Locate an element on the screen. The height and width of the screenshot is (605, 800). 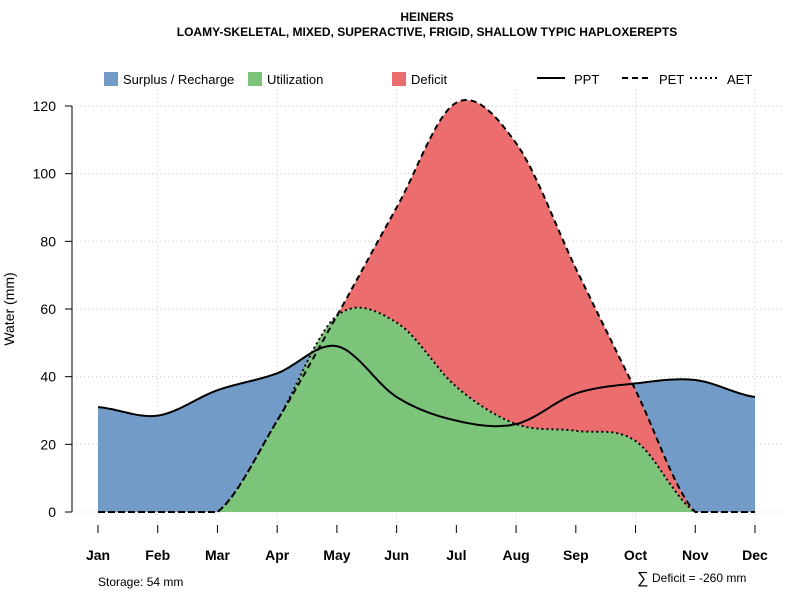
x-tick-label: Oct is located at coordinates (636, 555).